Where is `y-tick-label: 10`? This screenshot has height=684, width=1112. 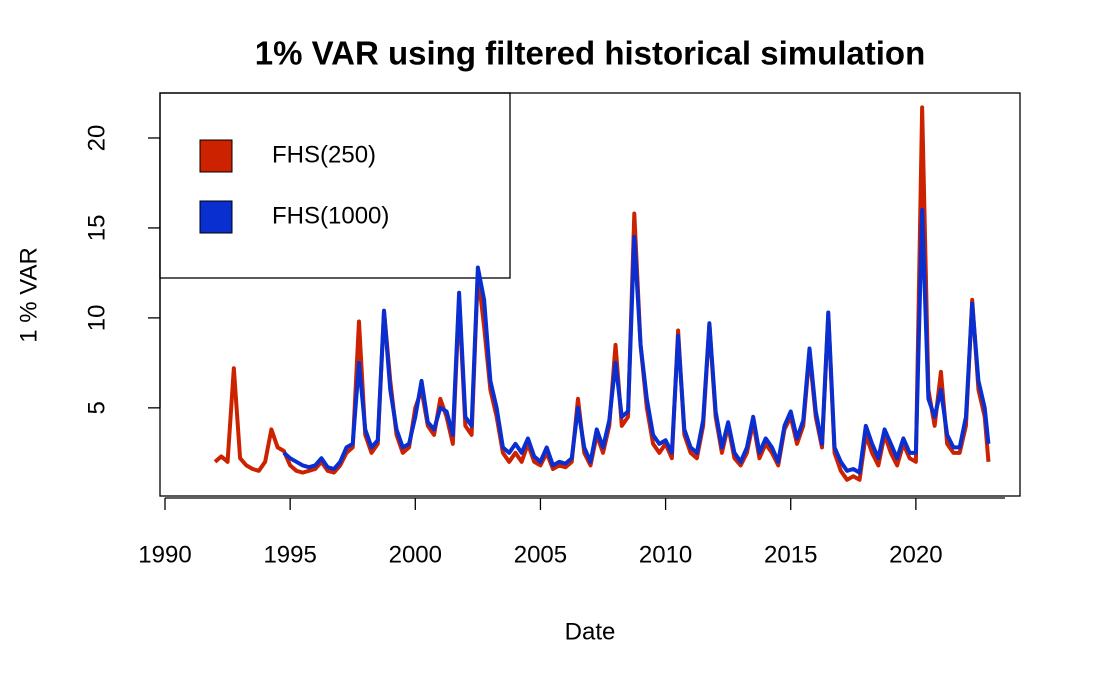
y-tick-label: 10 is located at coordinates (96, 318).